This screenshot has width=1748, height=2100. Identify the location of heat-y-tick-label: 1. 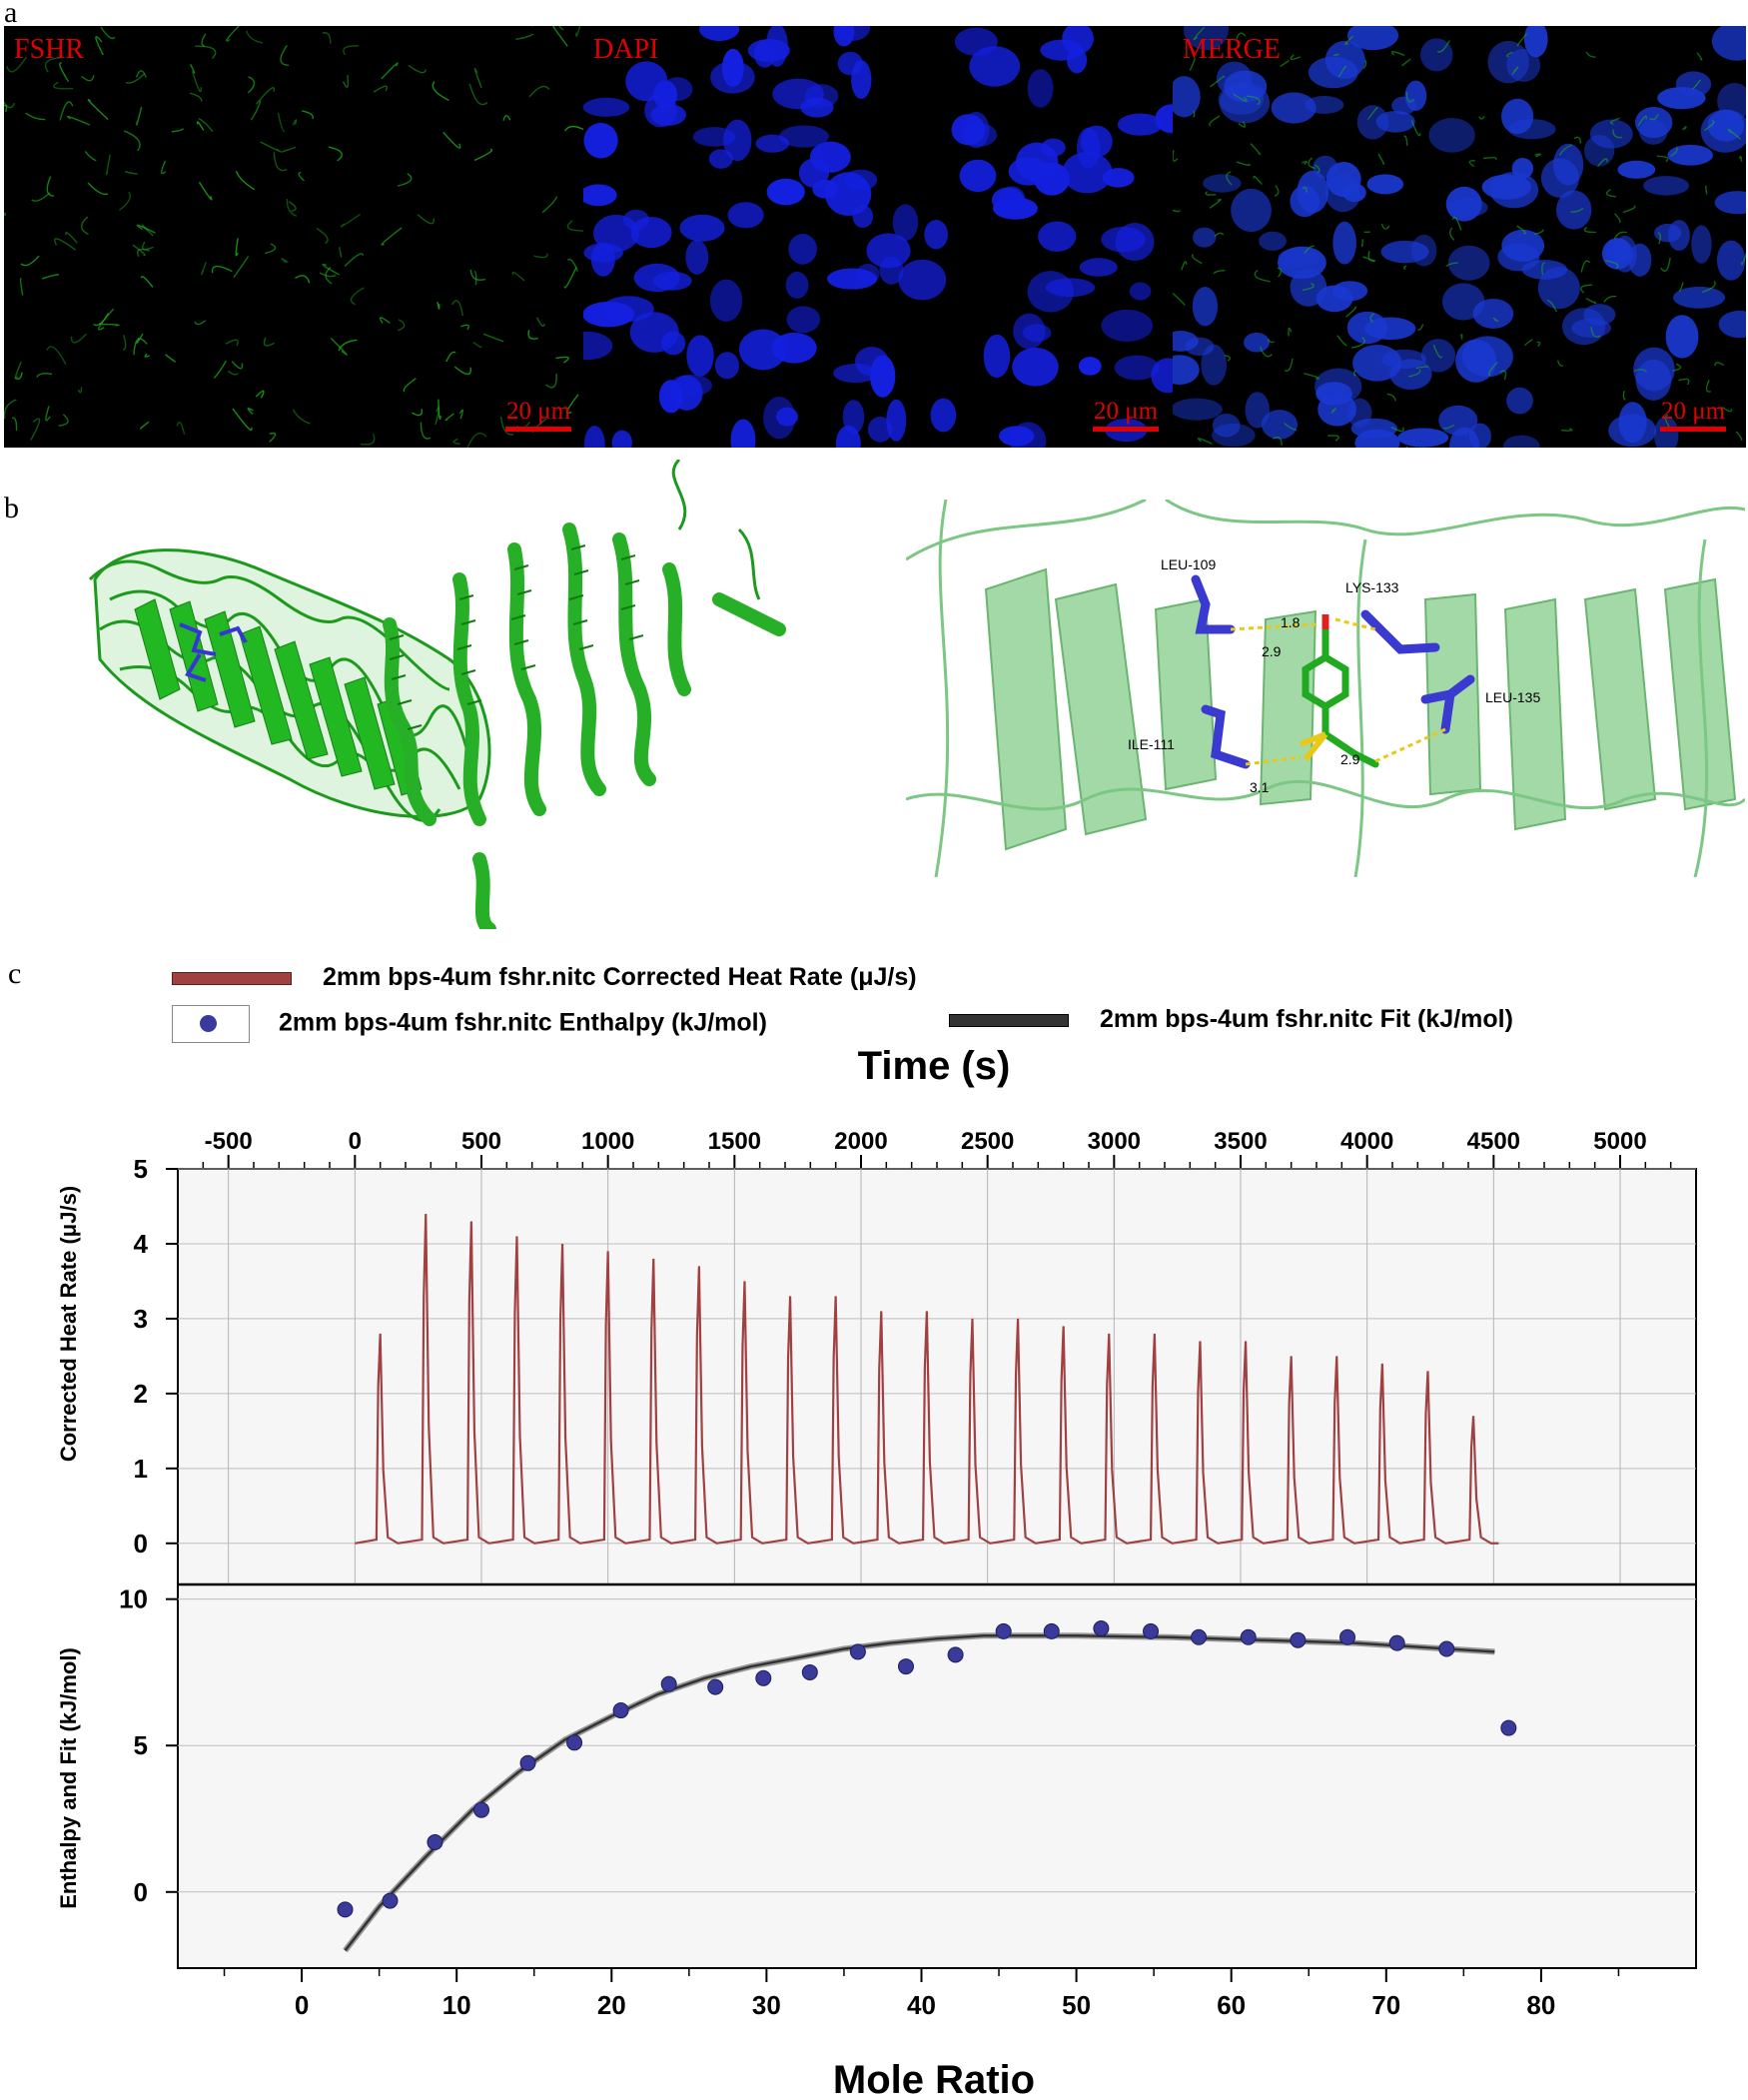
(141, 1469).